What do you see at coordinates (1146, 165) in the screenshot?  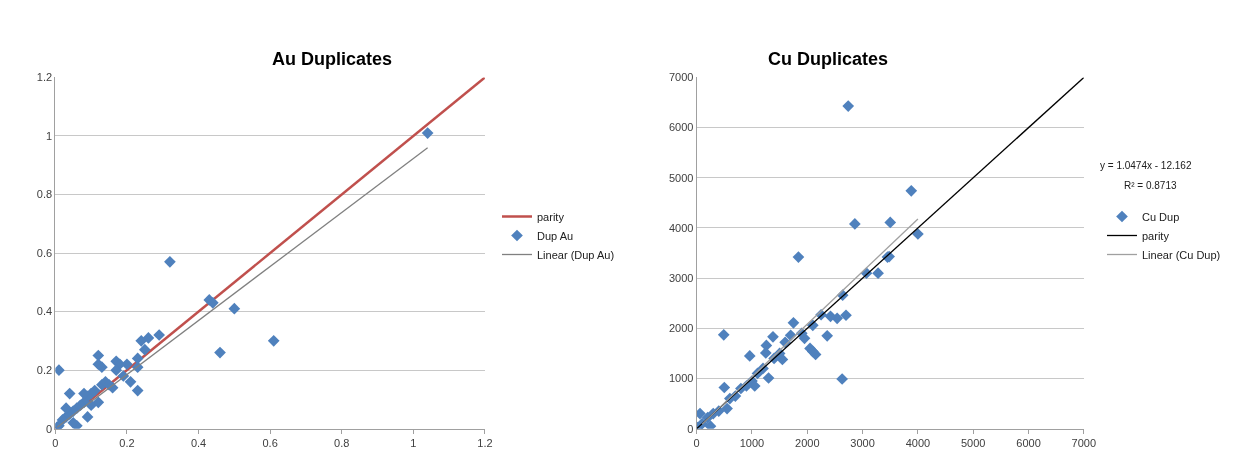 I see `text: y = 1.0474x - 12.162` at bounding box center [1146, 165].